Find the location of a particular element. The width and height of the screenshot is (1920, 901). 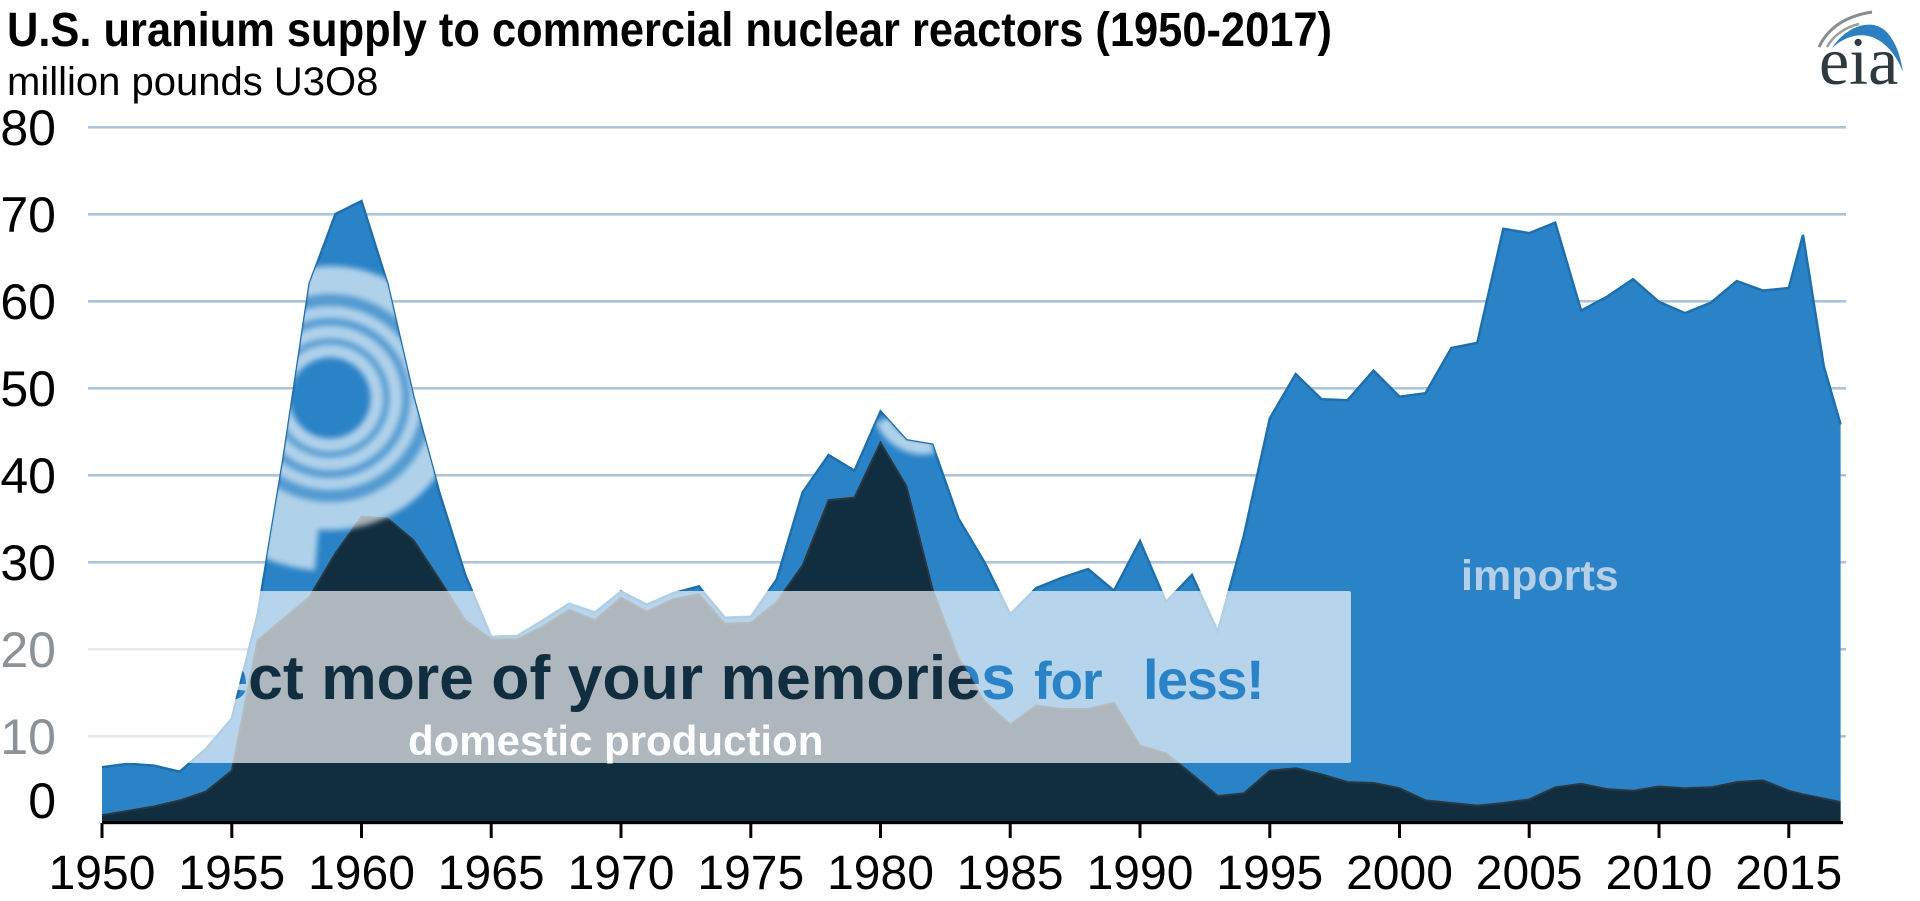

svg-text: 60 is located at coordinates (28, 302).